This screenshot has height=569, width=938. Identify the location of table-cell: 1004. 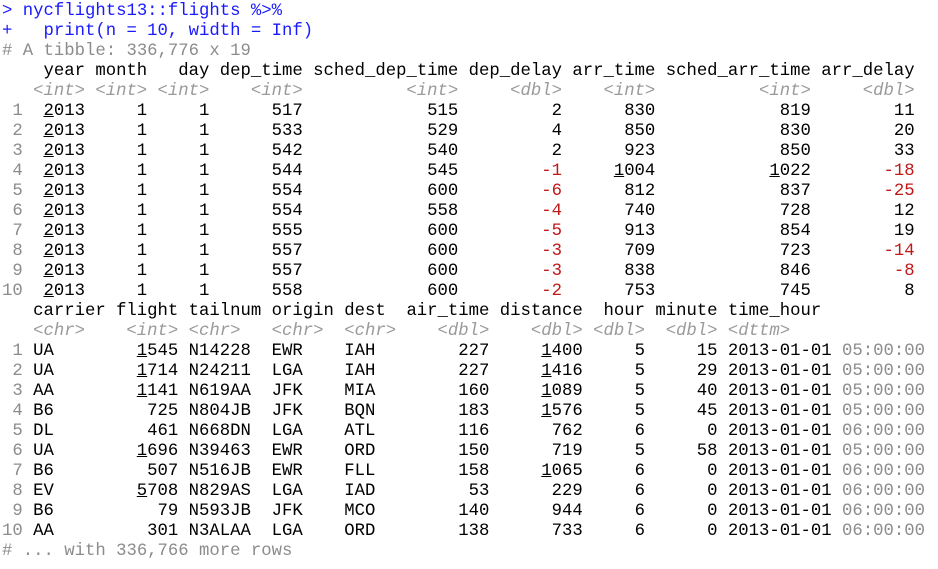
(634, 171).